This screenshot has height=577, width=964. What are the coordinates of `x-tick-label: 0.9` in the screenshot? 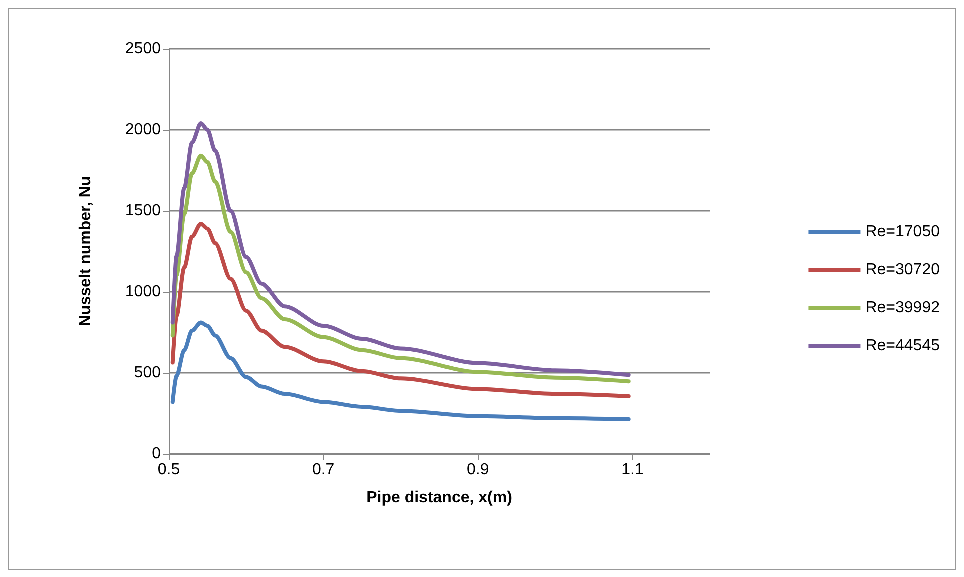 It's located at (478, 470).